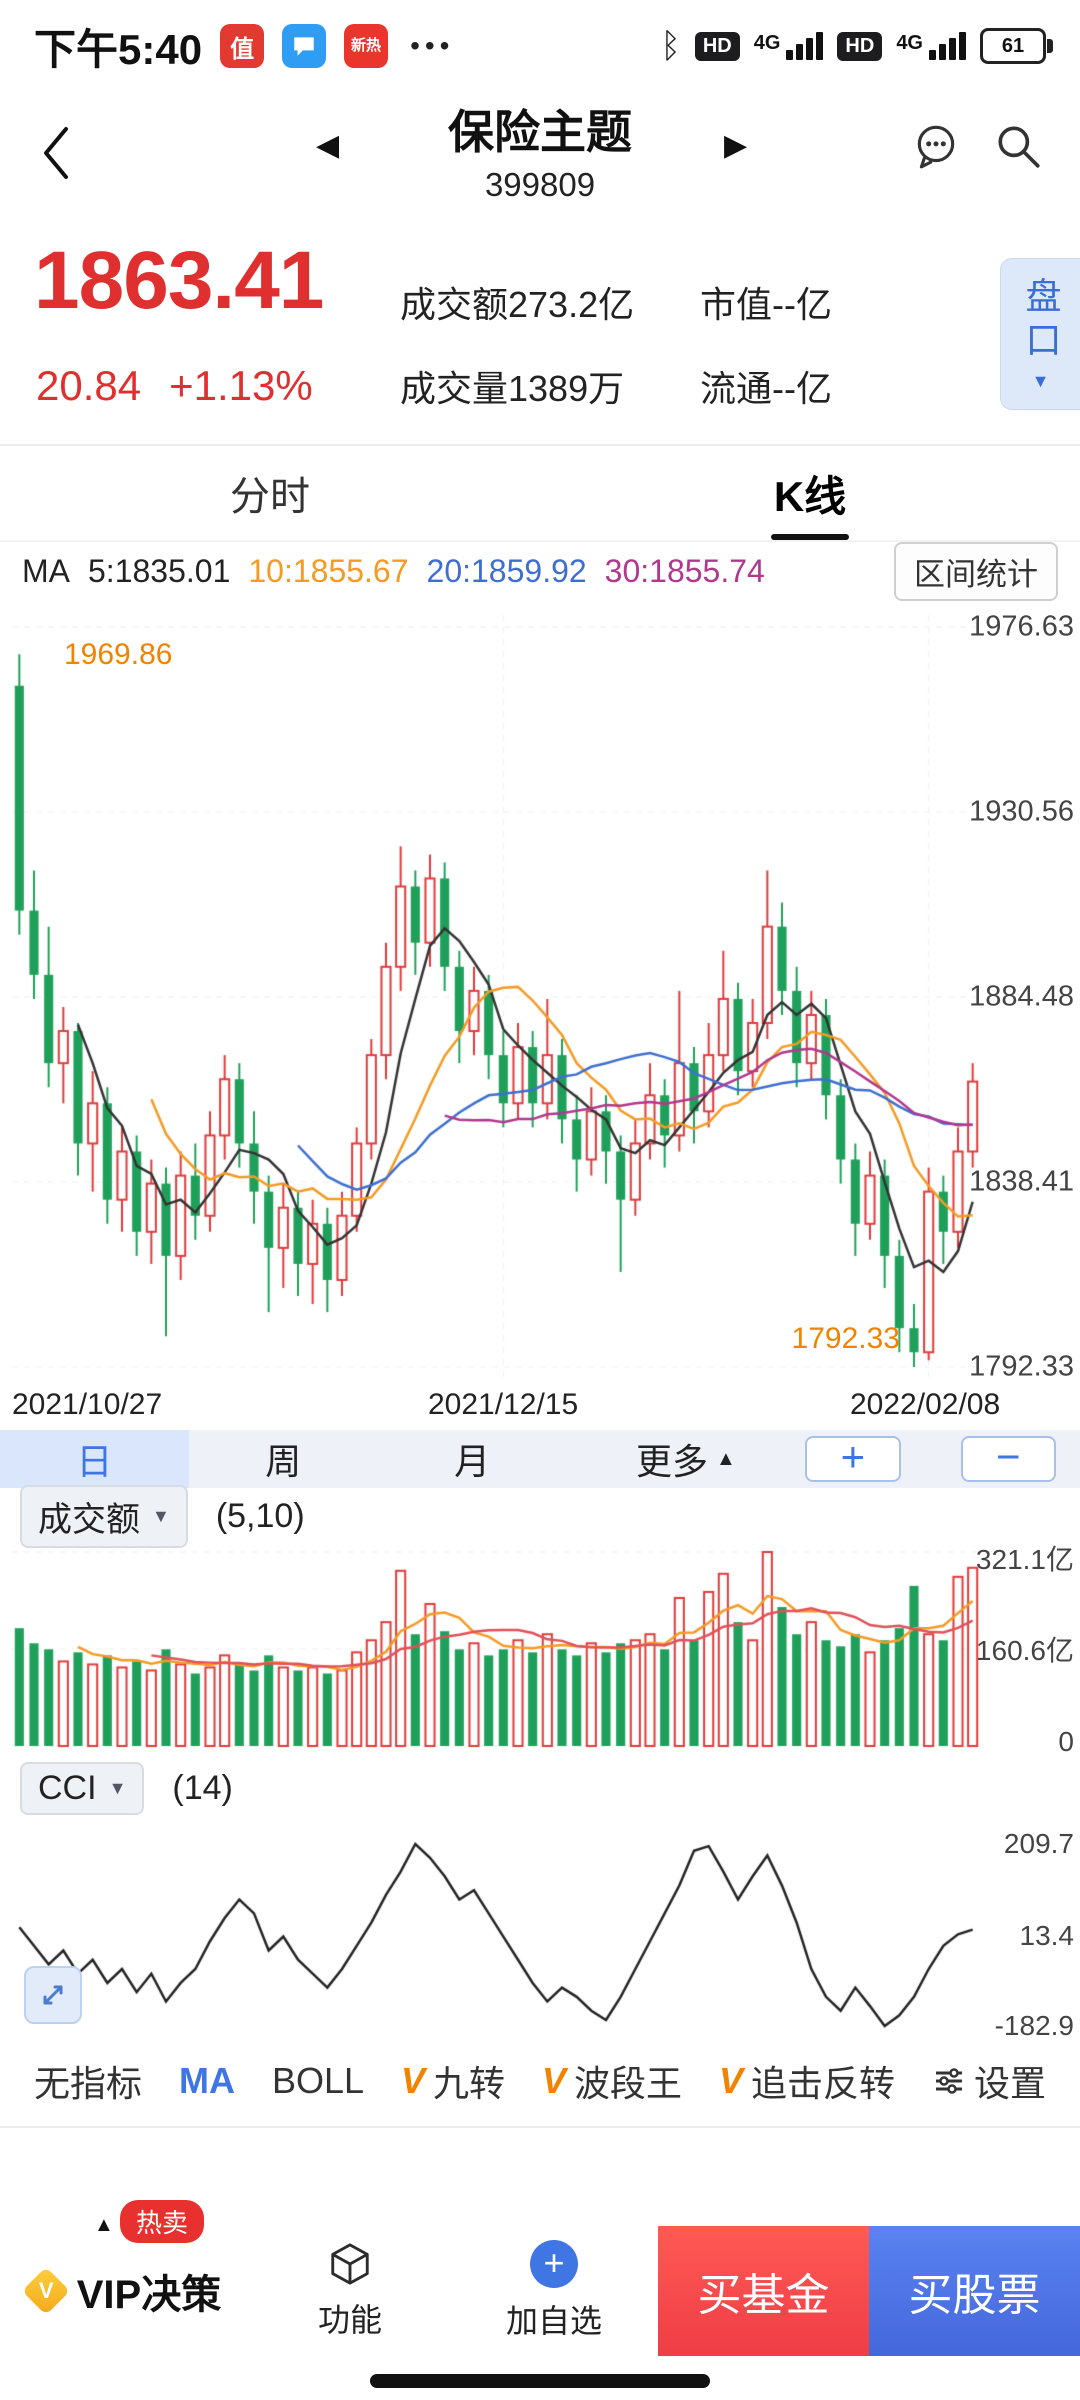 The width and height of the screenshot is (1080, 2400). What do you see at coordinates (45, 2291) in the screenshot?
I see `vip-diamond-icon: V` at bounding box center [45, 2291].